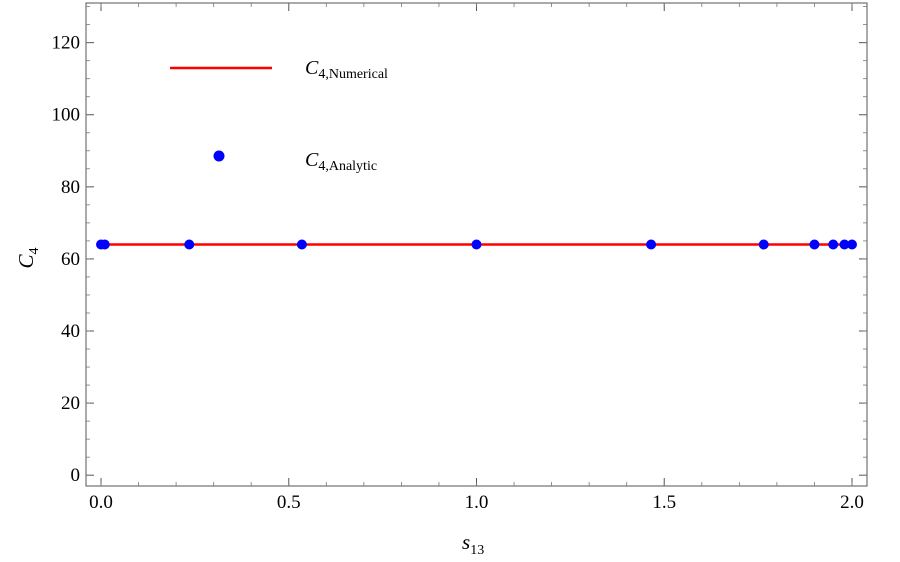  I want to click on x-tick-label: 1.5, so click(664, 502).